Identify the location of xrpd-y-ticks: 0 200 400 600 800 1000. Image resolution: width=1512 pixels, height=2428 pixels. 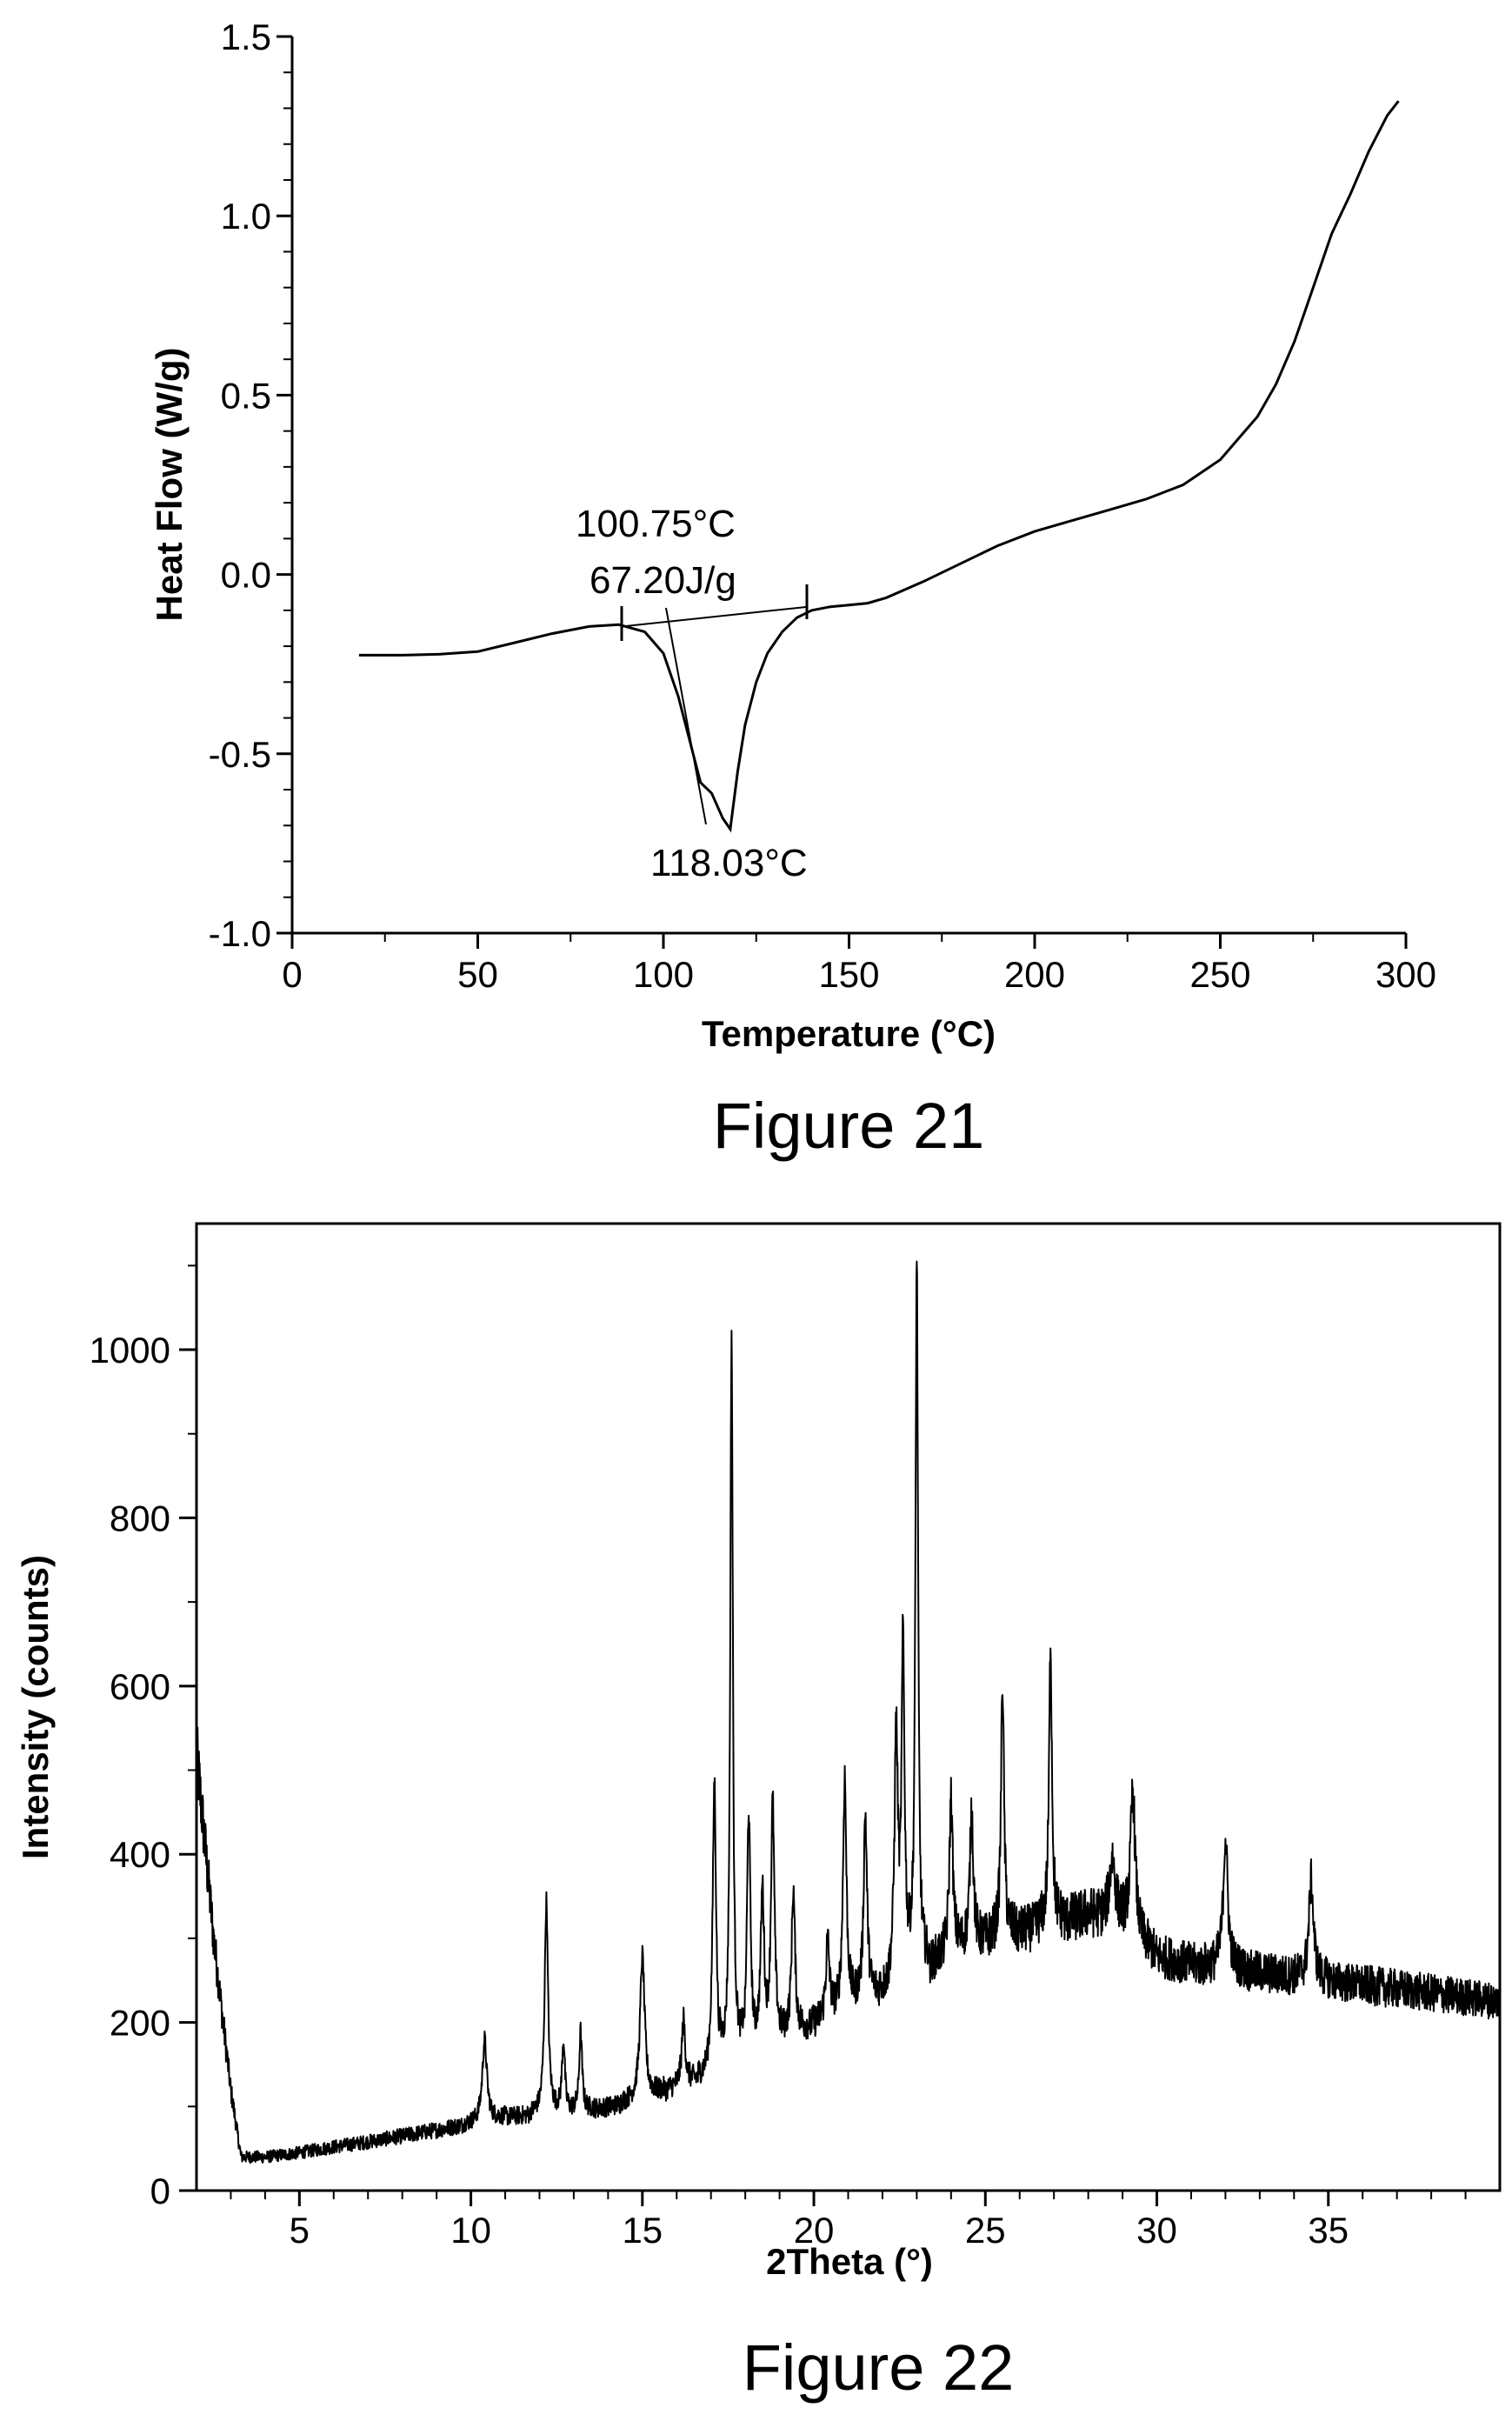
(143, 1738).